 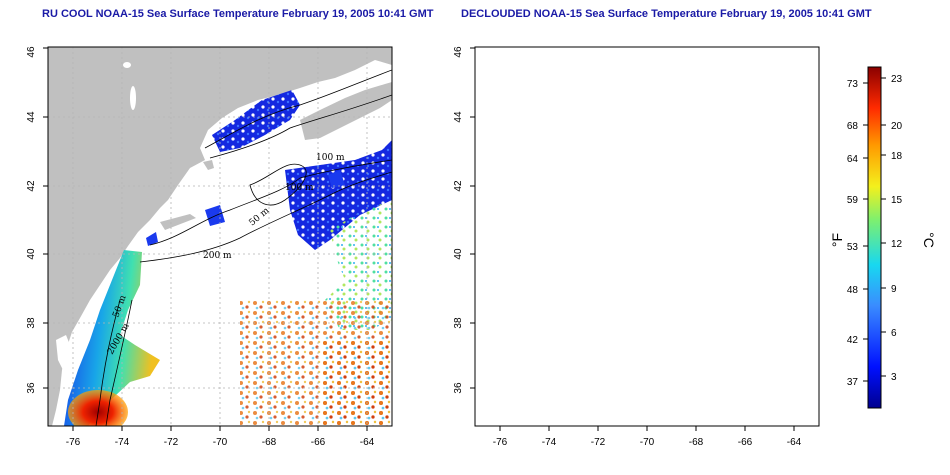 What do you see at coordinates (897, 156) in the screenshot?
I see `celsius-tick: 18` at bounding box center [897, 156].